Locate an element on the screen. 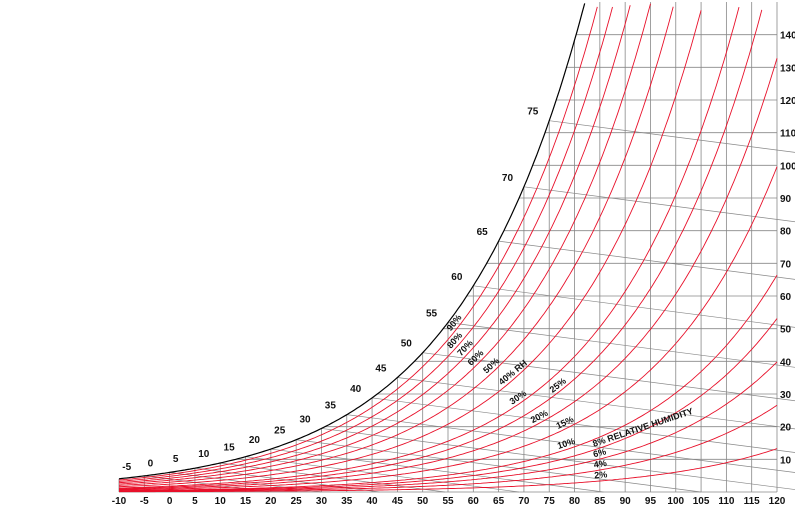  x-tick-label: 120 is located at coordinates (777, 501).